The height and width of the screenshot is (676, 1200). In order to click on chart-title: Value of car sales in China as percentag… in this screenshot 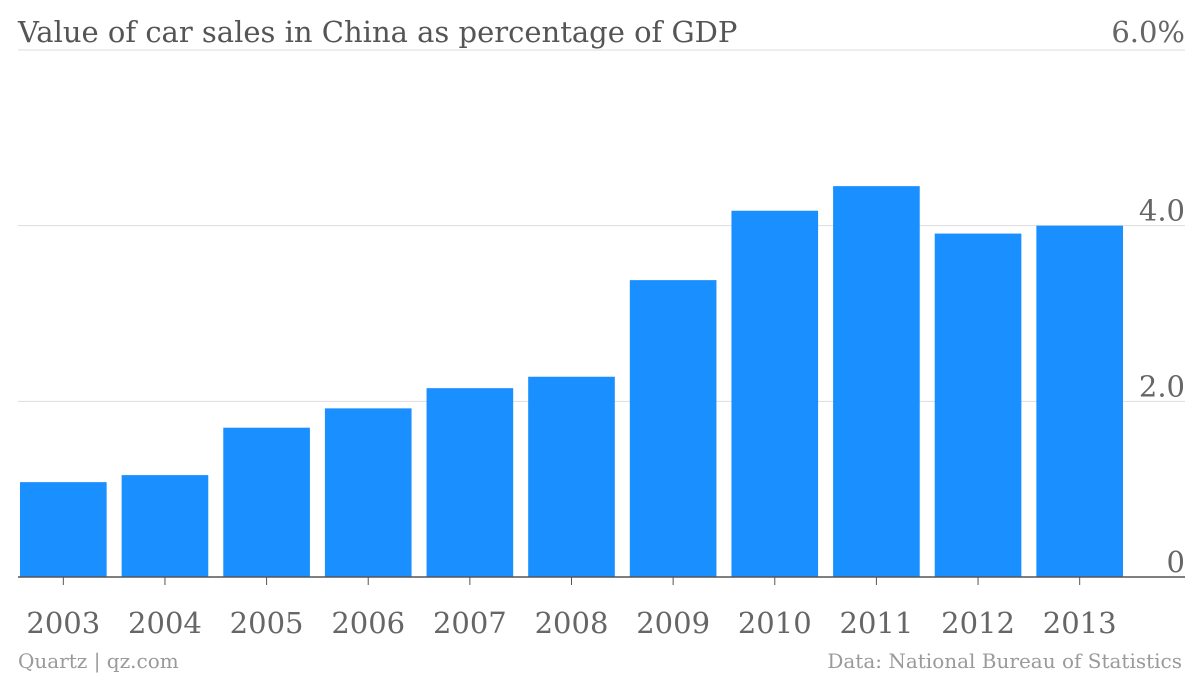, I will do `click(377, 32)`.